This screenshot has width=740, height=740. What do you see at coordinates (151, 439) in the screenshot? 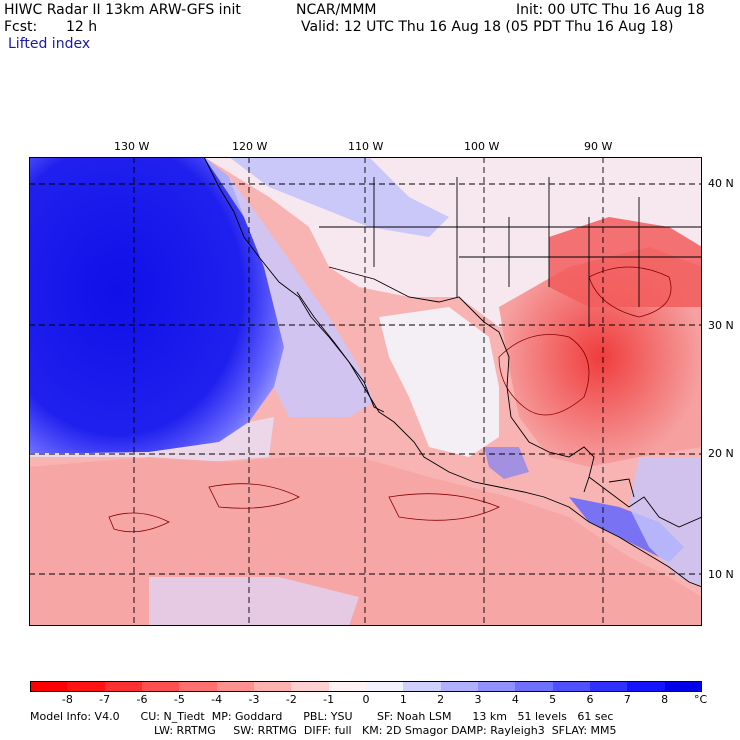
I see `pale-ocean-south` at bounding box center [151, 439].